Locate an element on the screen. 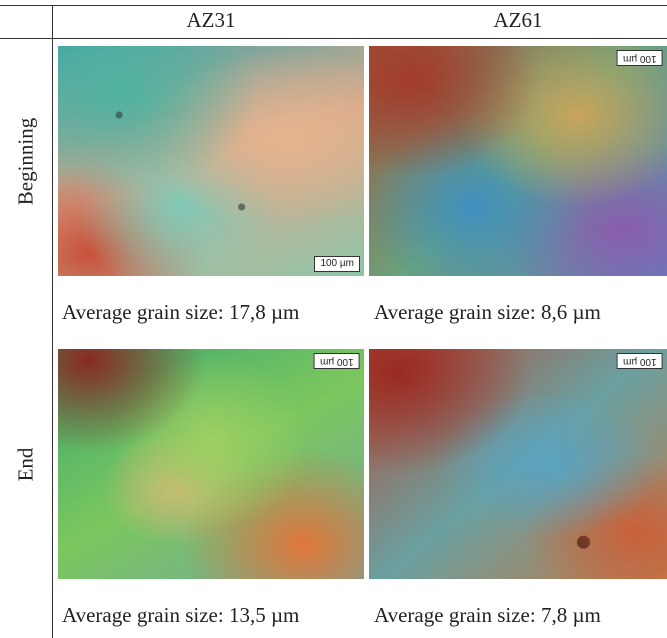 The height and width of the screenshot is (638, 667). row-label-text: End is located at coordinates (25, 464).